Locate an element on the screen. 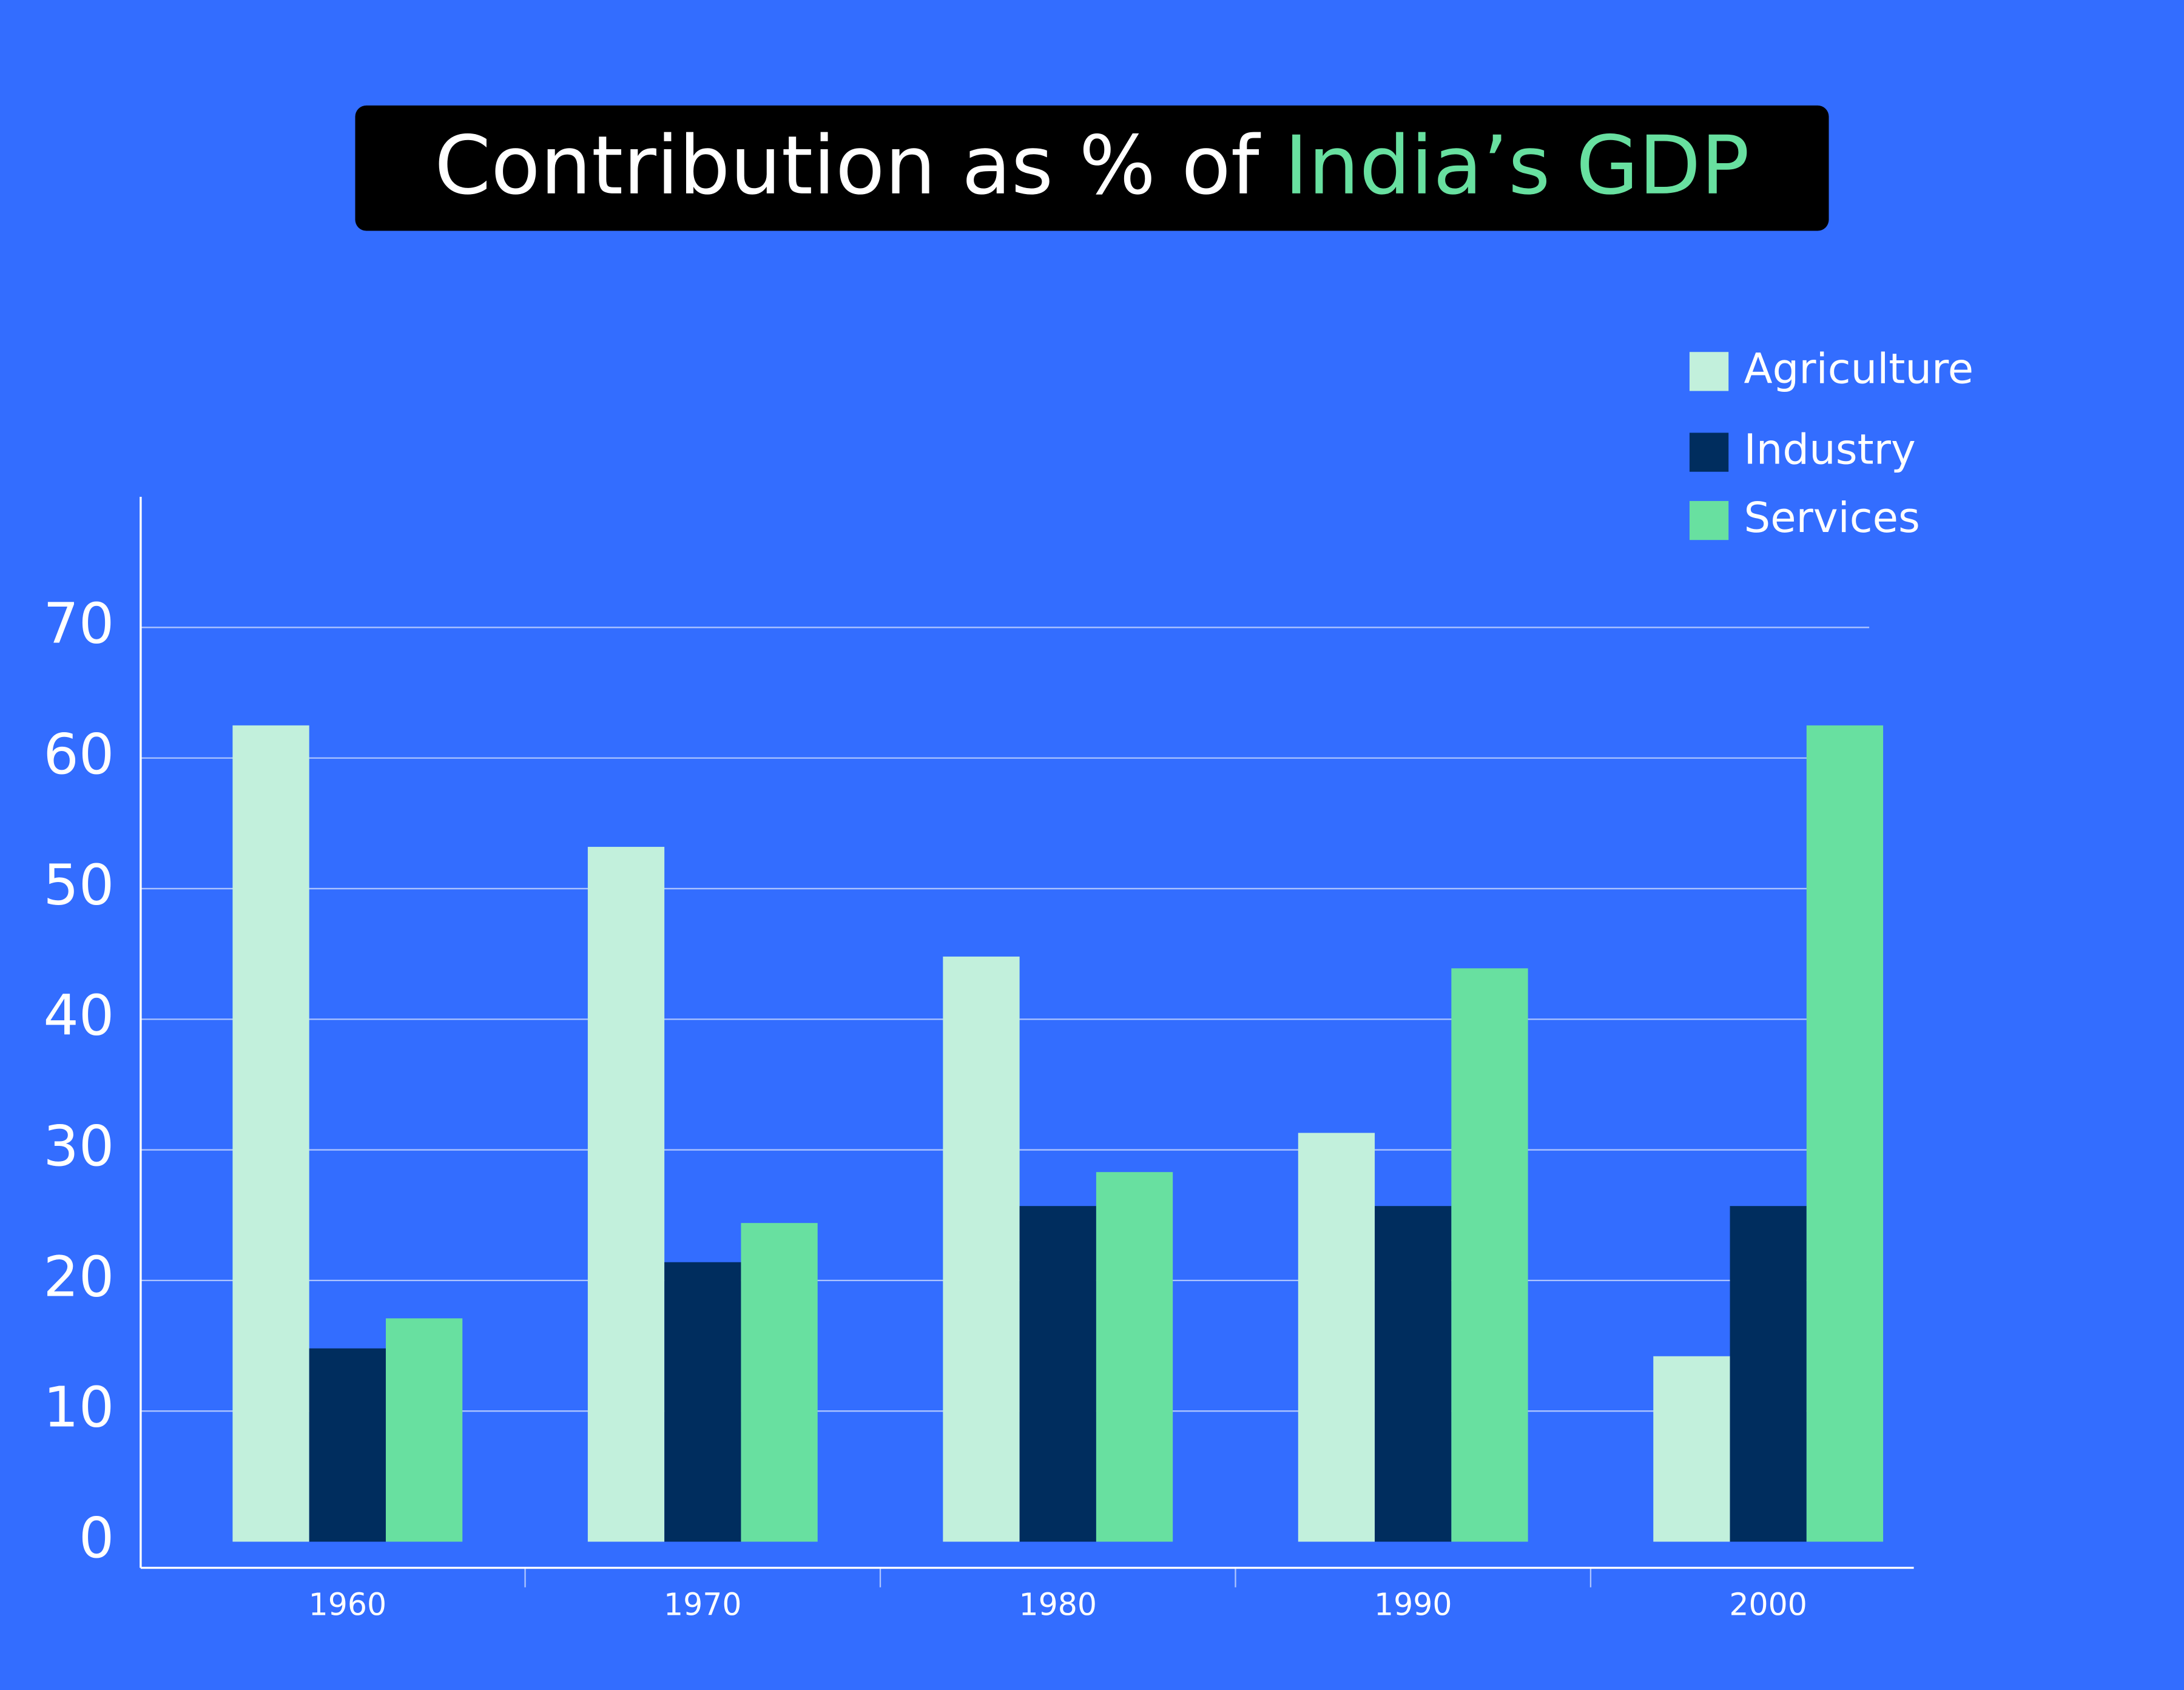  y-tick-label: 40 is located at coordinates (78, 1015).